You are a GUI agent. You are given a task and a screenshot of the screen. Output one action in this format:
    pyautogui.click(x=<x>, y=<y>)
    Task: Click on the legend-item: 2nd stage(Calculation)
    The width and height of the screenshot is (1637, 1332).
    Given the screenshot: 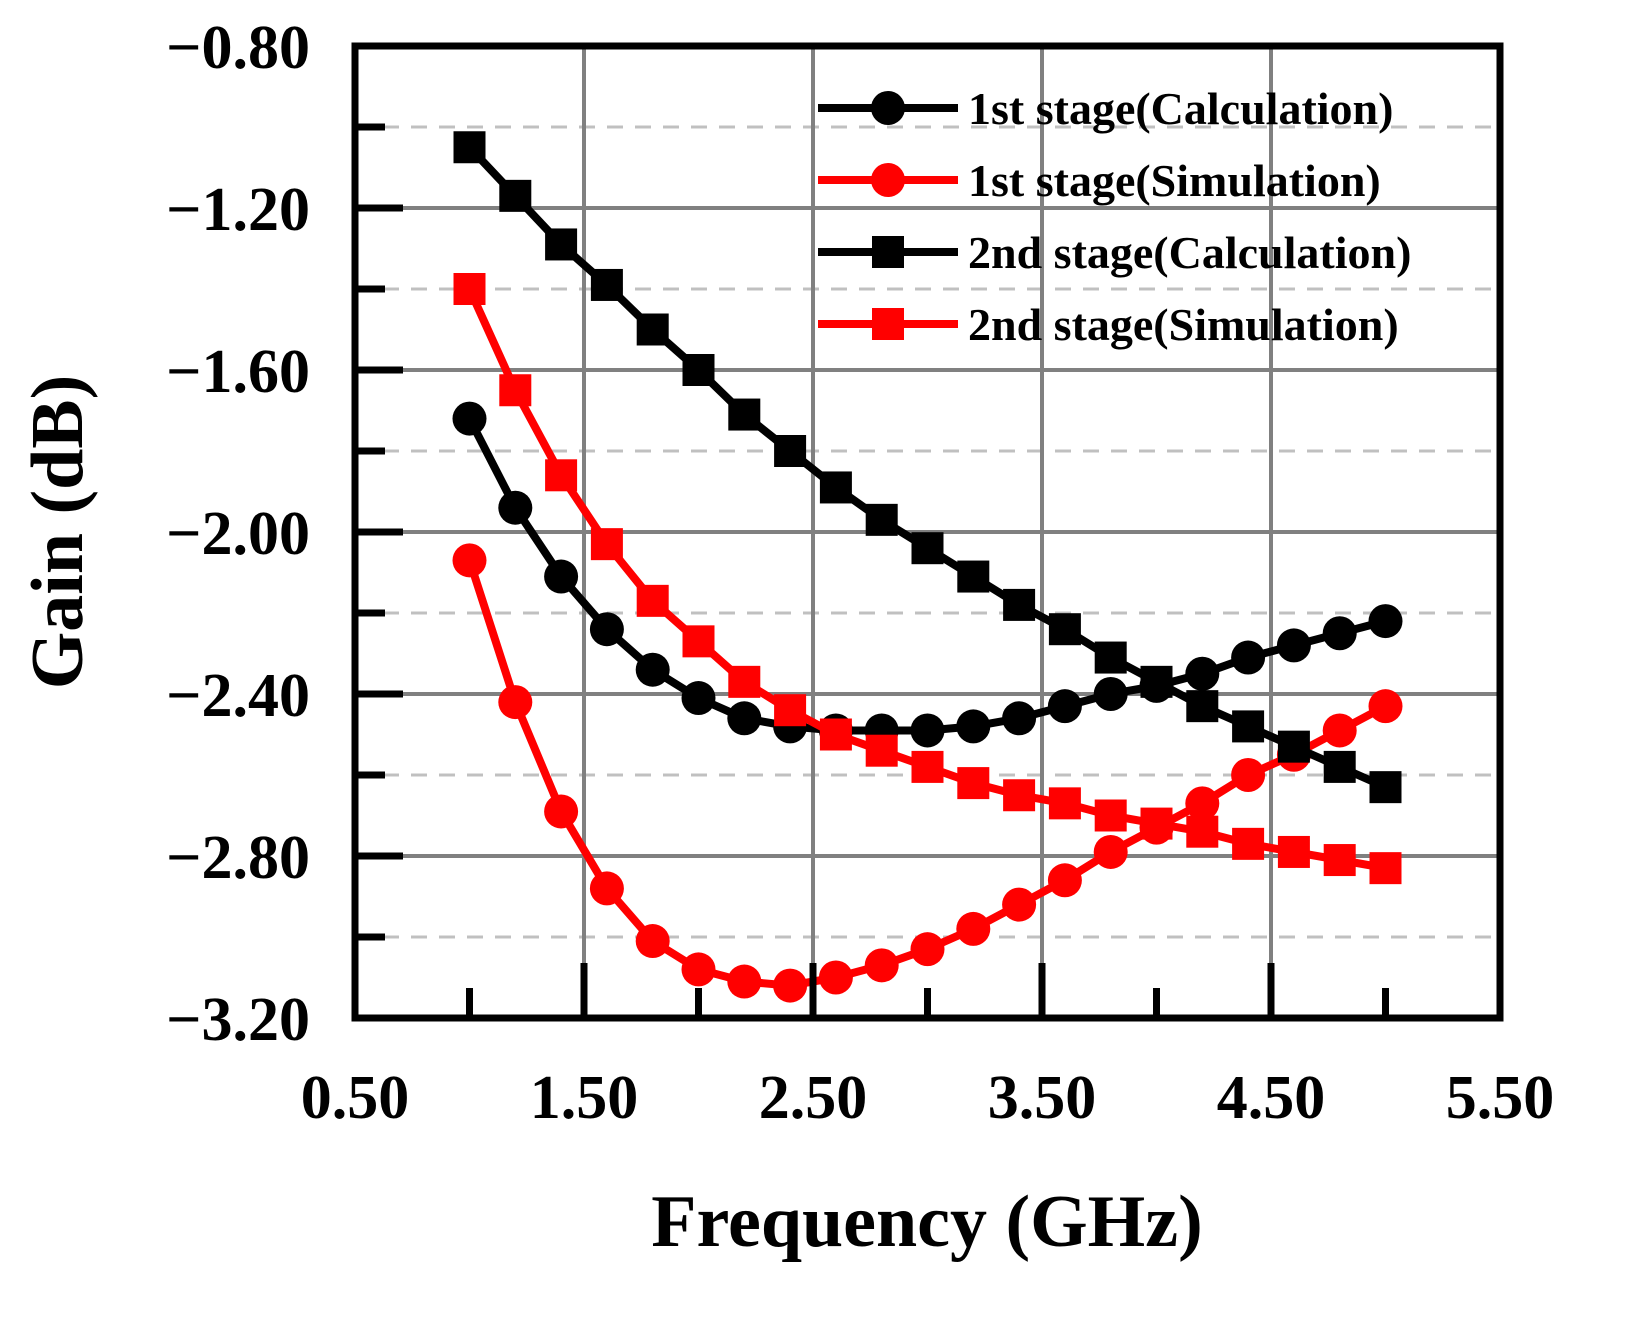 What is the action you would take?
    pyautogui.click(x=1114, y=252)
    